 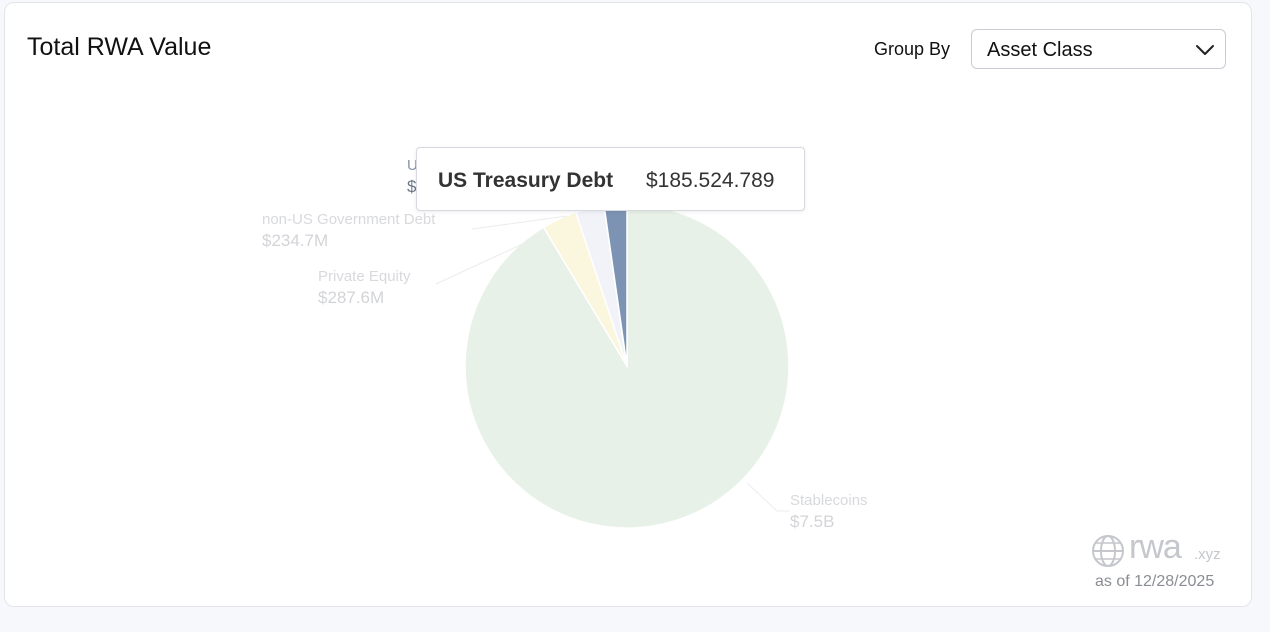 I want to click on chart-title: Total RWA Value, so click(x=119, y=47).